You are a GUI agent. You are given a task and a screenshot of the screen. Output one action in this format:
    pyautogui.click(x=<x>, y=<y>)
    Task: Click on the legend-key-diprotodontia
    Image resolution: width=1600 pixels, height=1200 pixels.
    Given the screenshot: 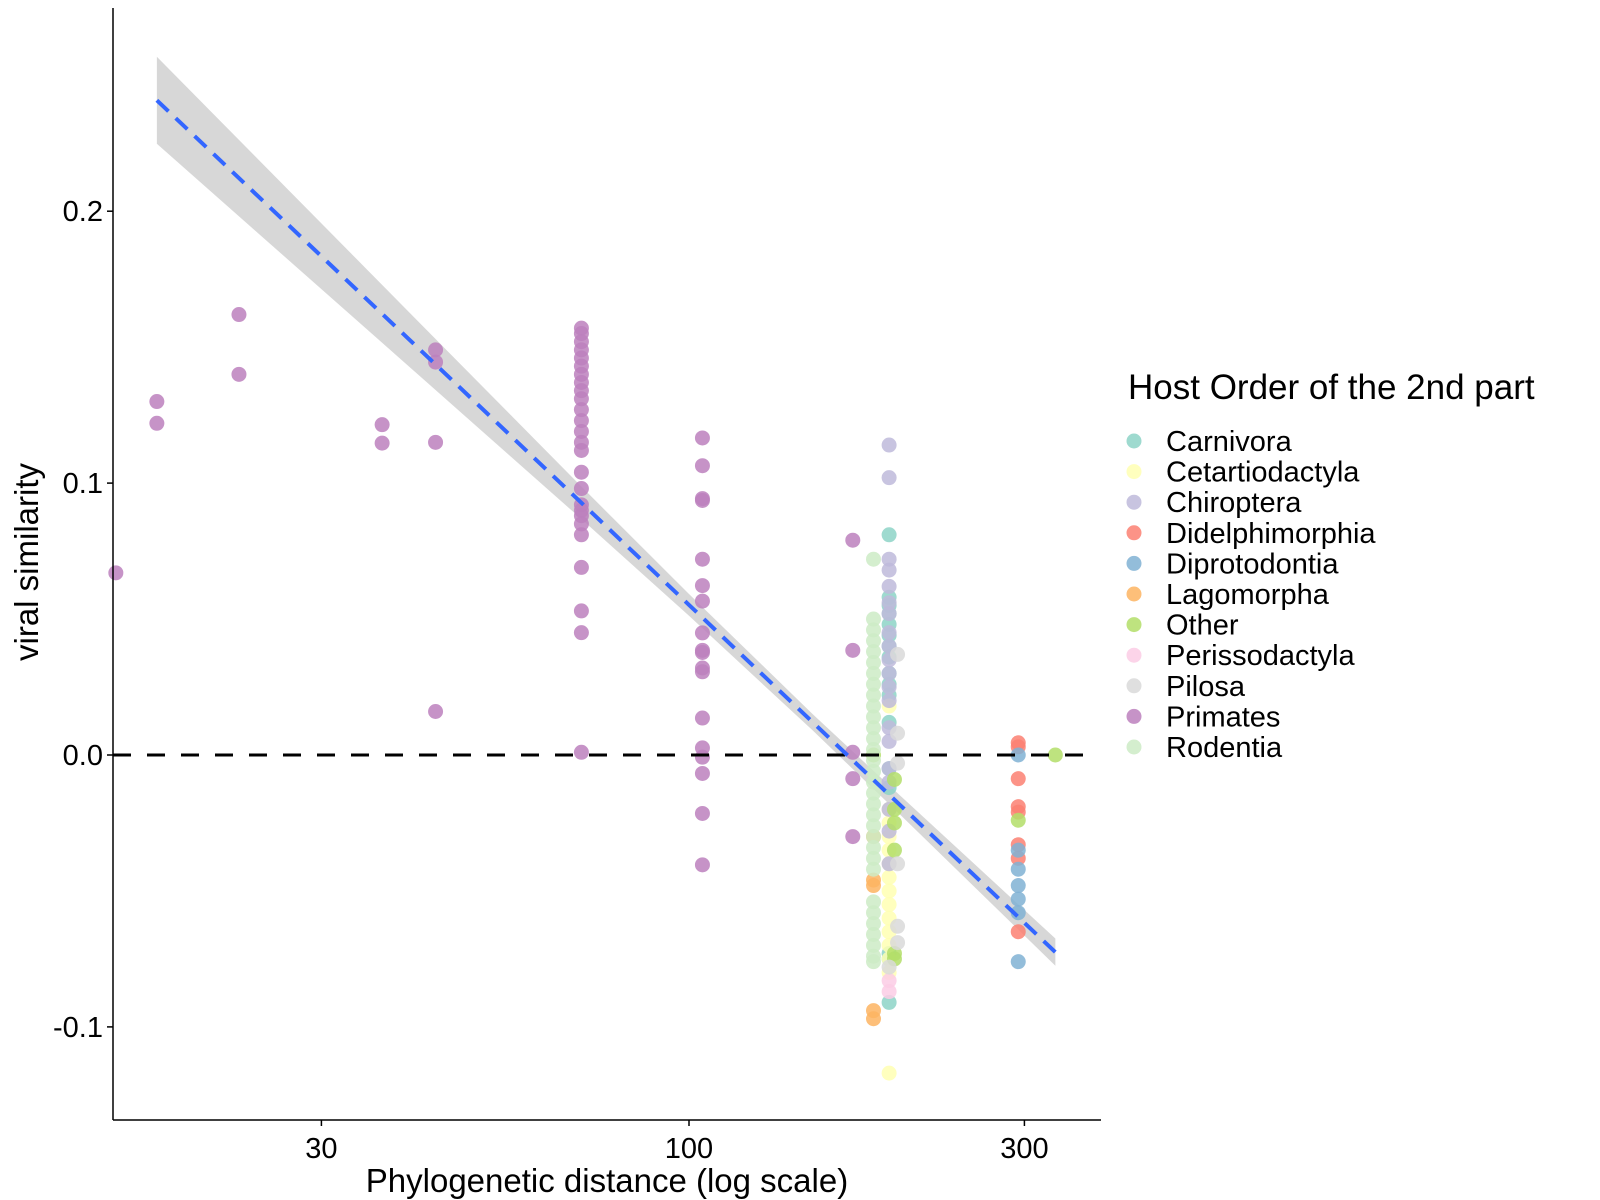 What is the action you would take?
    pyautogui.click(x=1134, y=563)
    